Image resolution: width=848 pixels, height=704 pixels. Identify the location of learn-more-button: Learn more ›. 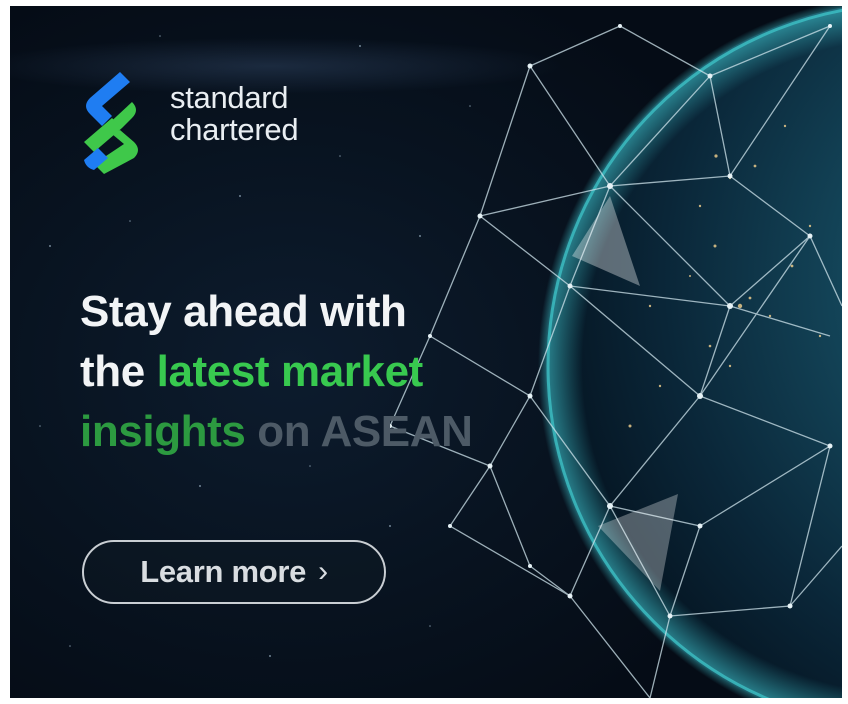
(234, 572).